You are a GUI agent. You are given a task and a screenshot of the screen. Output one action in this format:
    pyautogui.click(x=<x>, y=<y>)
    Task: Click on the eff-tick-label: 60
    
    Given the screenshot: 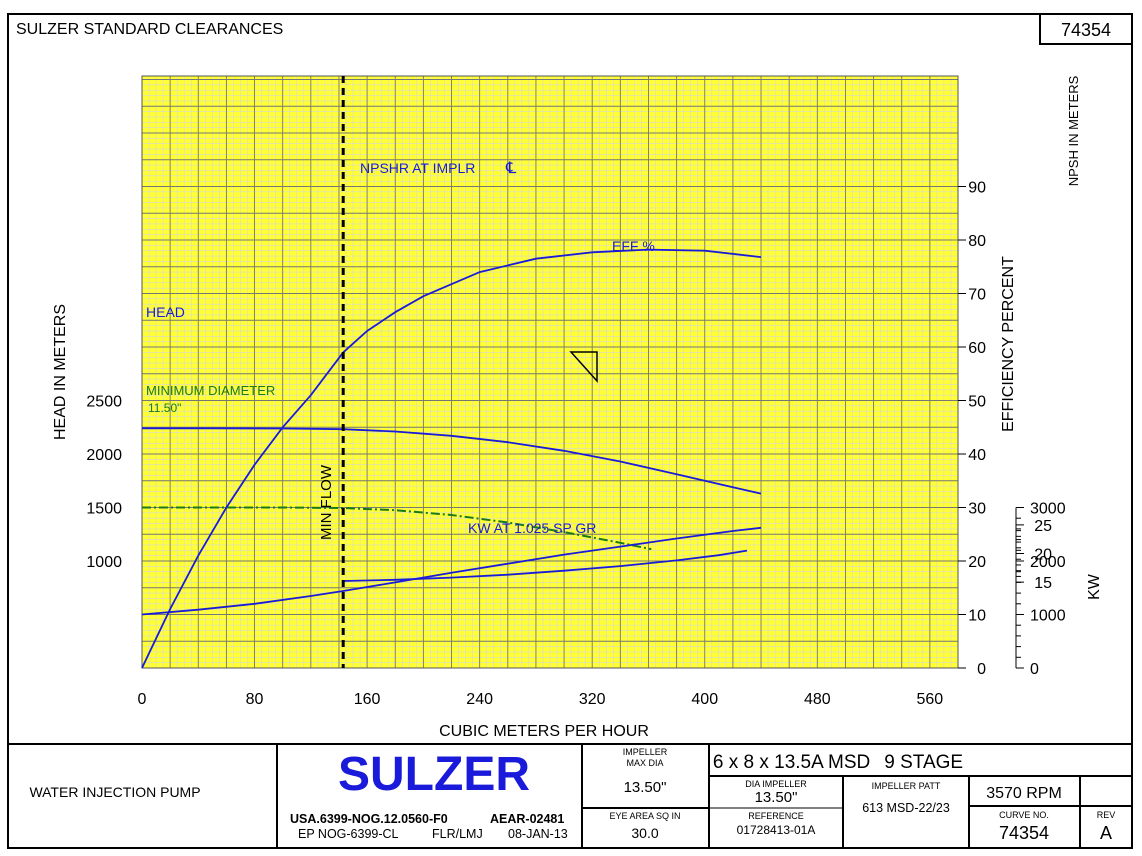 What is the action you would take?
    pyautogui.click(x=977, y=348)
    